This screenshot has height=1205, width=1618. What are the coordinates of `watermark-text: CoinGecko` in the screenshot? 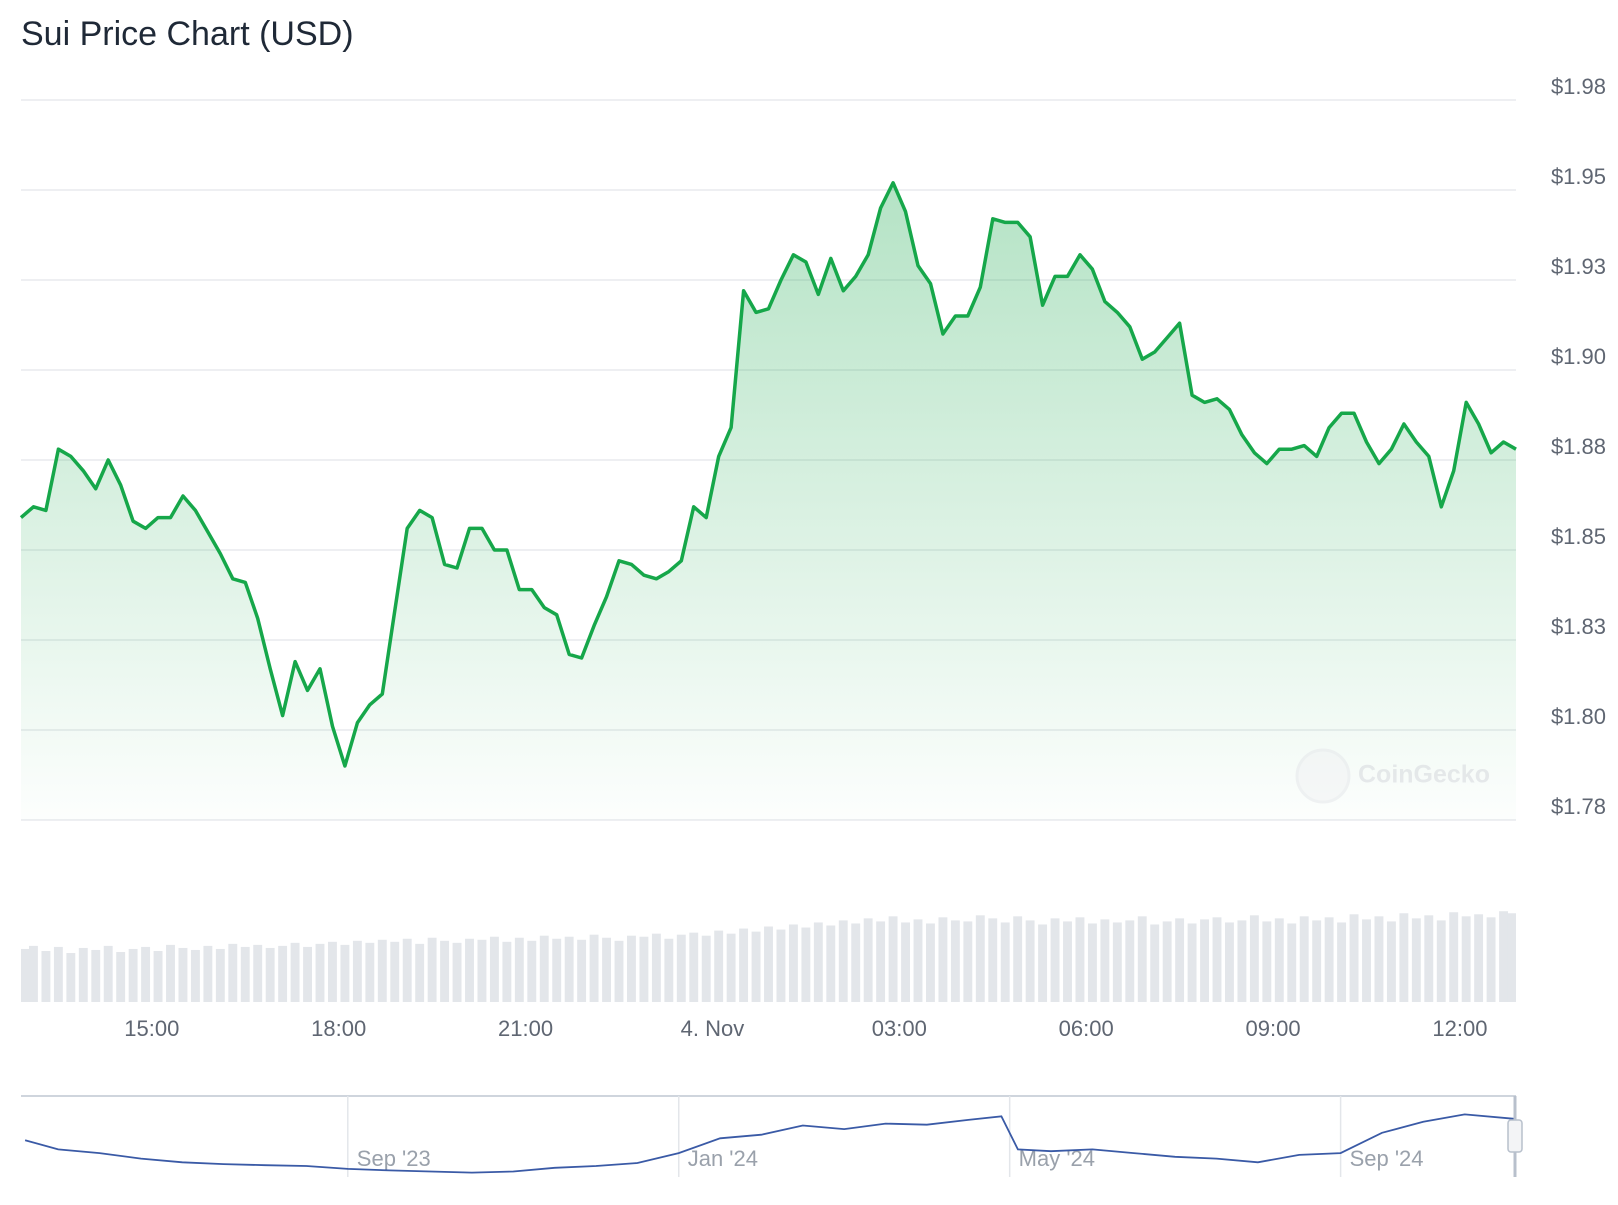 It's located at (1424, 775).